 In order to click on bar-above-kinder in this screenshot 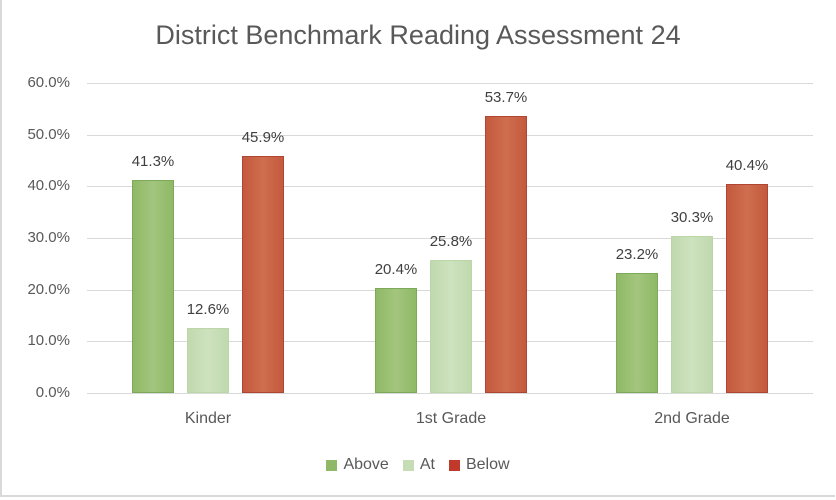, I will do `click(153, 286)`.